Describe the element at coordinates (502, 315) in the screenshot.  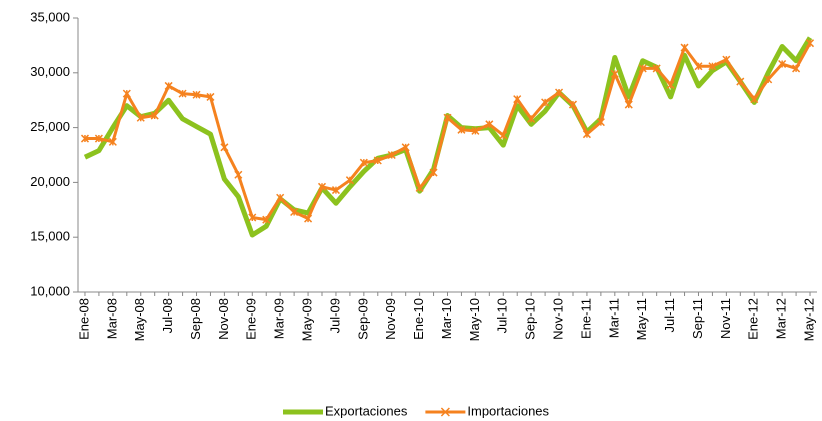
I see `x-tick-label: Jul-10` at that location.